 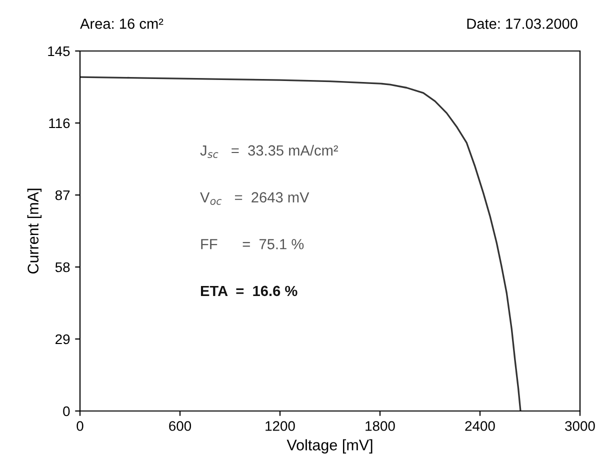 I want to click on x-tick-label: 2400, so click(x=480, y=426).